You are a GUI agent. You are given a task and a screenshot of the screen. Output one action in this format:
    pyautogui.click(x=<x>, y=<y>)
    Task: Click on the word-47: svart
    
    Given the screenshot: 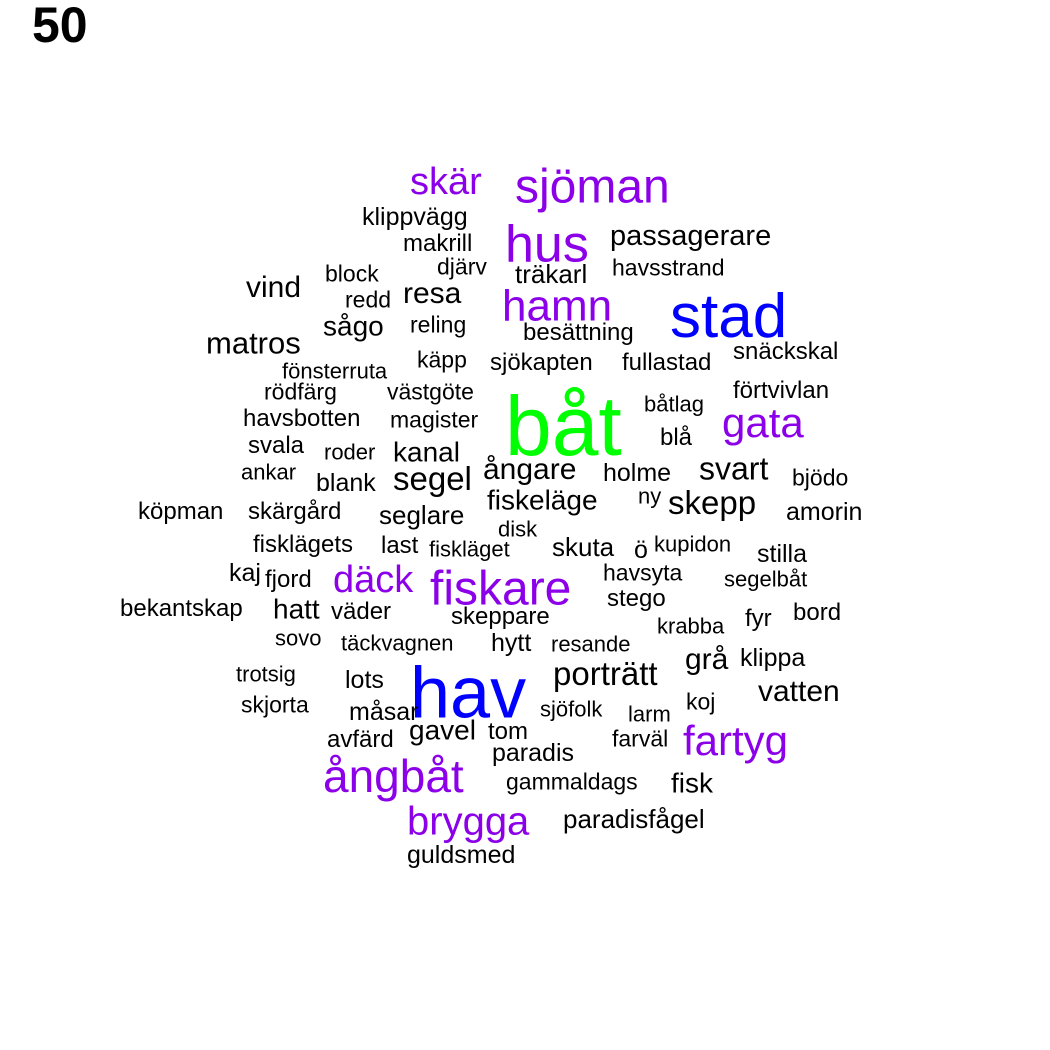 What is the action you would take?
    pyautogui.click(x=734, y=468)
    